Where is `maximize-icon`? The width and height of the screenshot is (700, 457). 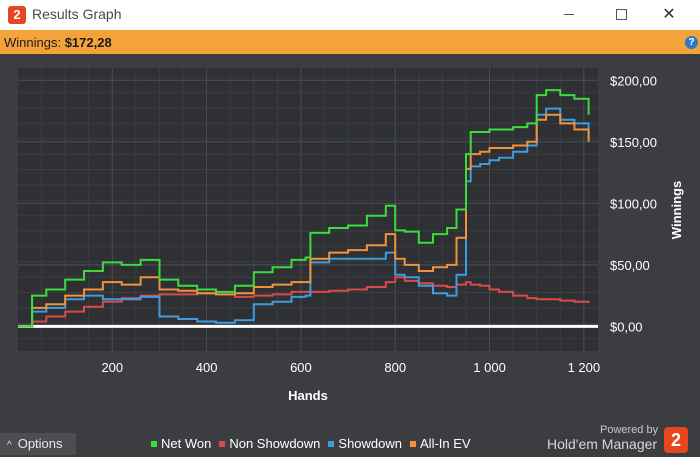
maximize-icon is located at coordinates (621, 15).